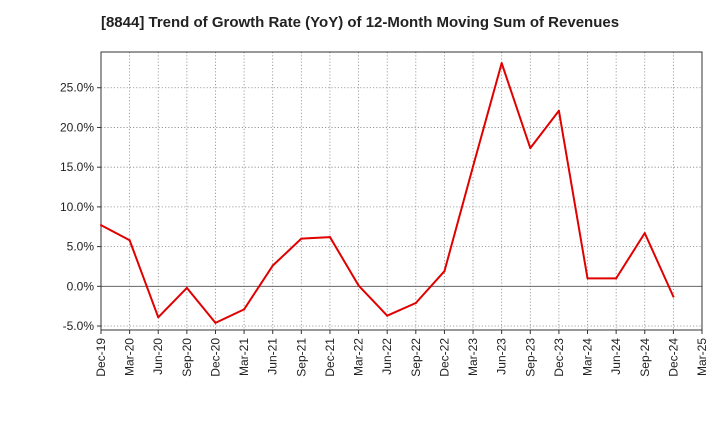 This screenshot has width=720, height=440. What do you see at coordinates (673, 357) in the screenshot?
I see `x-tick-label: Dec-24` at bounding box center [673, 357].